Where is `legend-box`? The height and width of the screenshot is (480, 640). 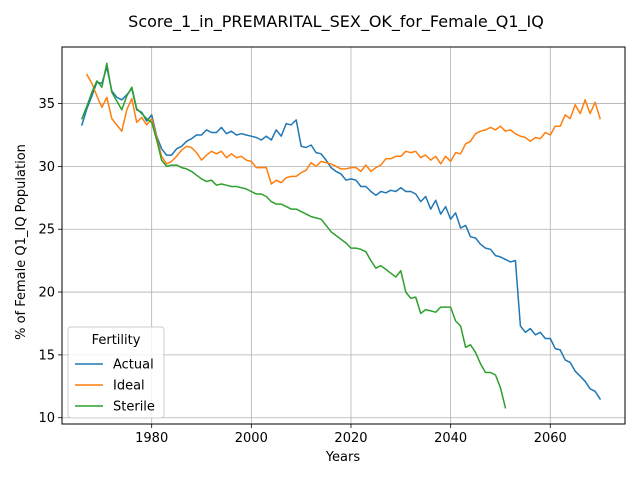 legend-box is located at coordinates (116, 372).